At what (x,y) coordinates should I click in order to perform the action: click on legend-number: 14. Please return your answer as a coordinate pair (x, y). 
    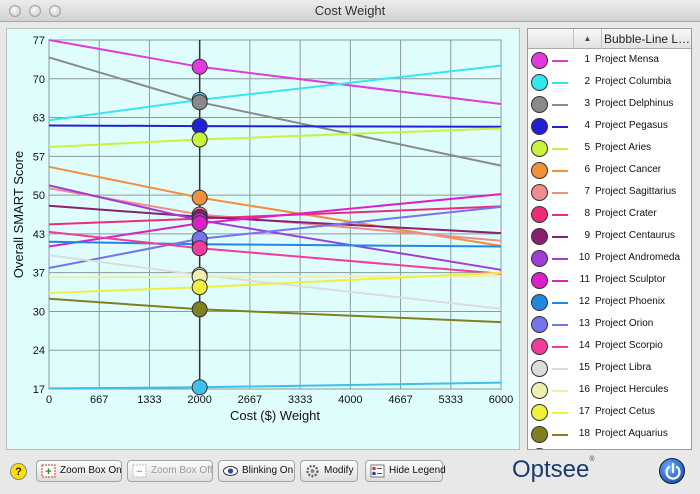
    Looking at the image, I should click on (584, 345).